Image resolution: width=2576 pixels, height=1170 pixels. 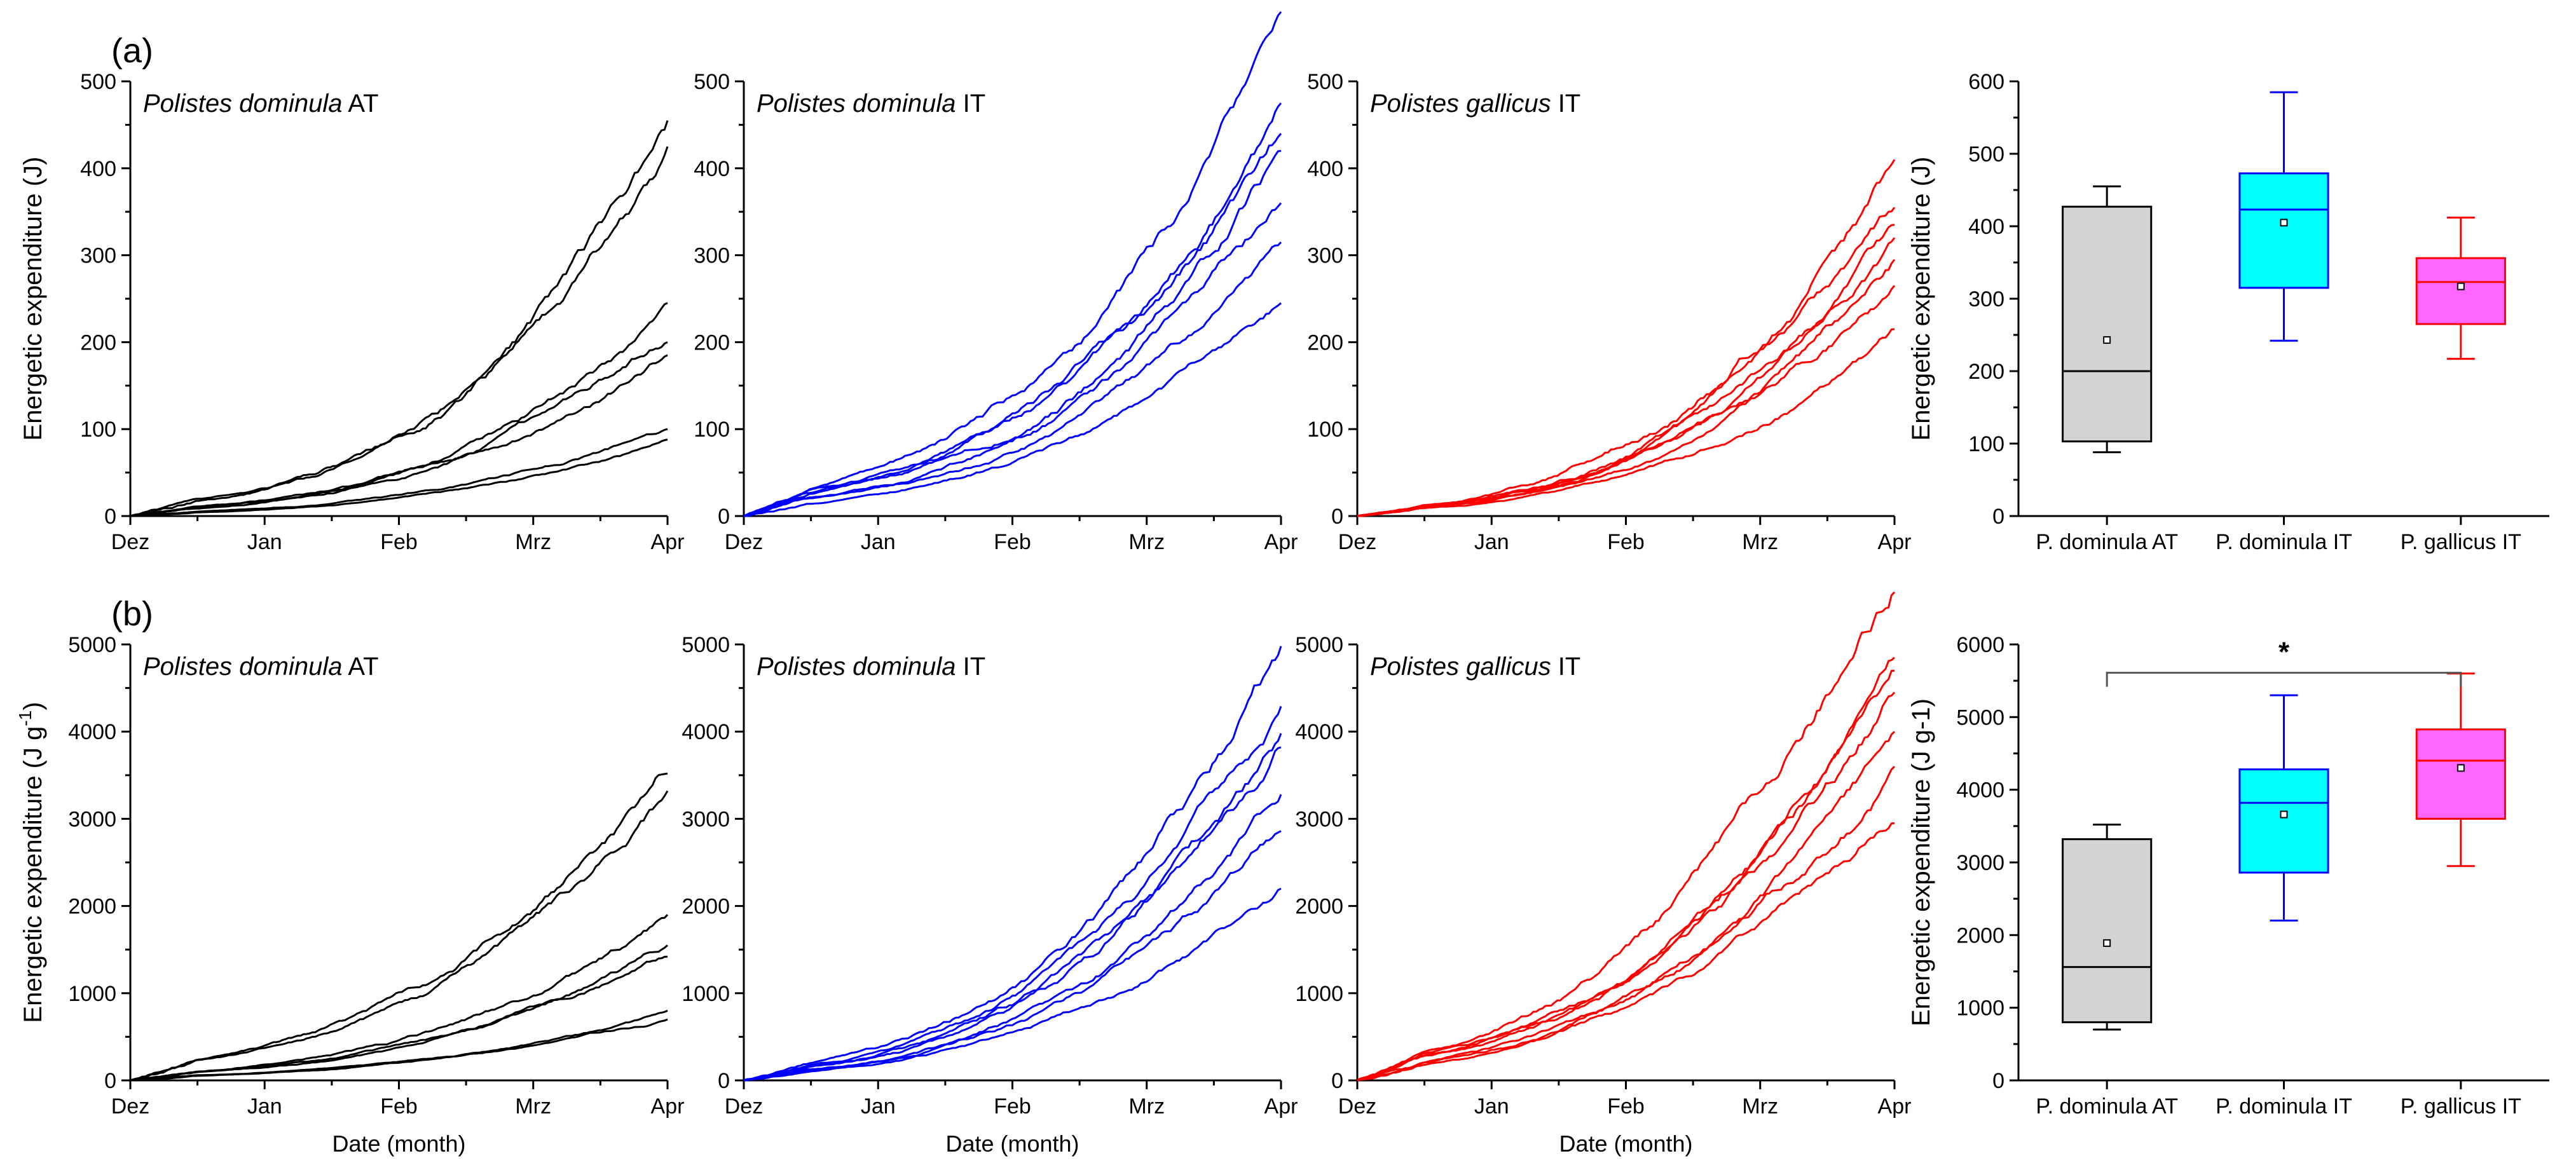 What do you see at coordinates (2284, 652) in the screenshot?
I see `significance-star: *` at bounding box center [2284, 652].